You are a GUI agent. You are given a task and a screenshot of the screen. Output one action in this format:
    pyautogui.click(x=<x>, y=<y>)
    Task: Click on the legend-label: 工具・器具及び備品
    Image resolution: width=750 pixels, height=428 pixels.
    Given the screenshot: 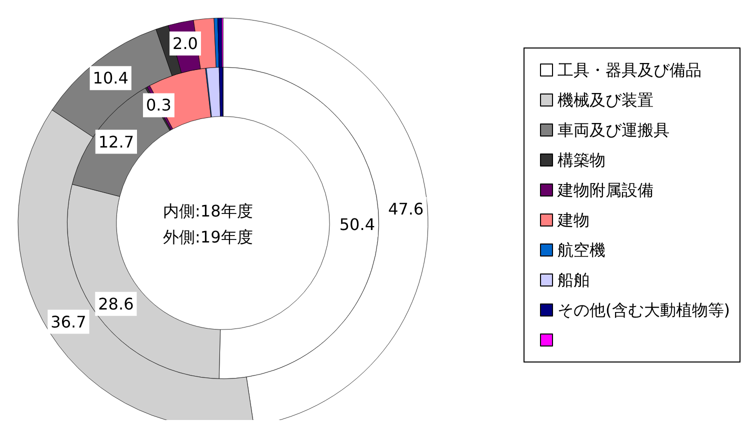 What is the action you would take?
    pyautogui.click(x=630, y=70)
    